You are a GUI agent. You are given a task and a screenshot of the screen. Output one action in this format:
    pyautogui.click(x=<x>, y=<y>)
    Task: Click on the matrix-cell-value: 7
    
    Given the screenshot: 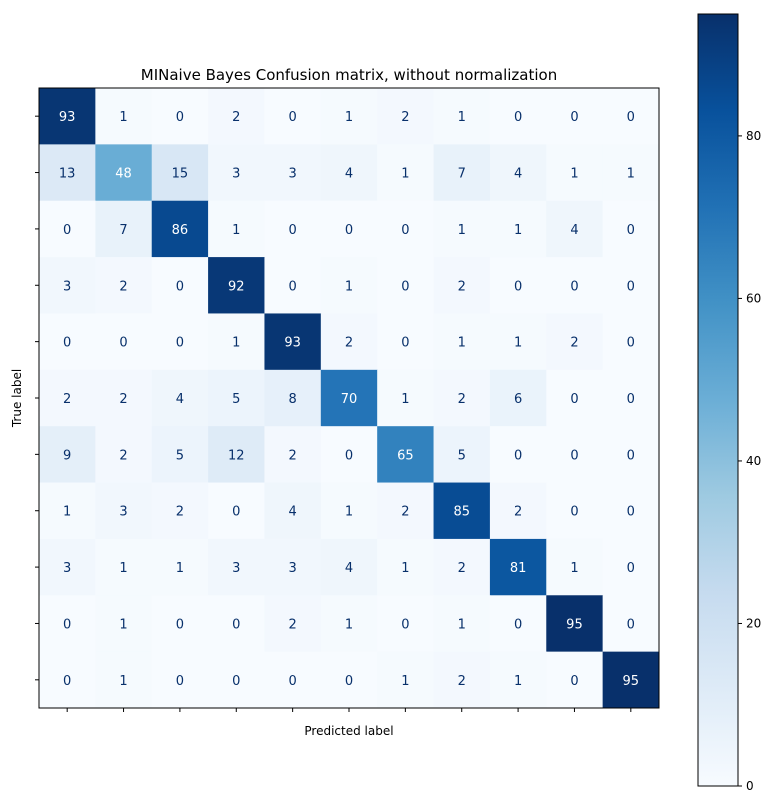 What is the action you would take?
    pyautogui.click(x=123, y=230)
    